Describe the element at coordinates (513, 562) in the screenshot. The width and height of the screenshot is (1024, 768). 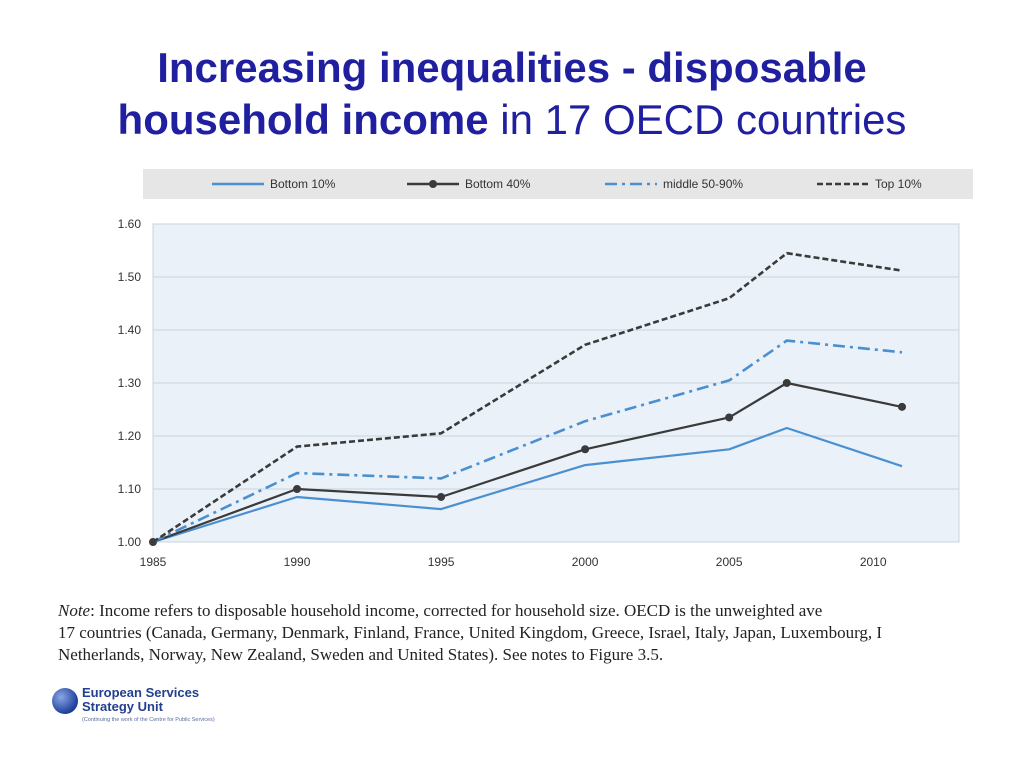
I see `x-axis-ticks: 1985 1990 1995 2000 2005 2010` at that location.